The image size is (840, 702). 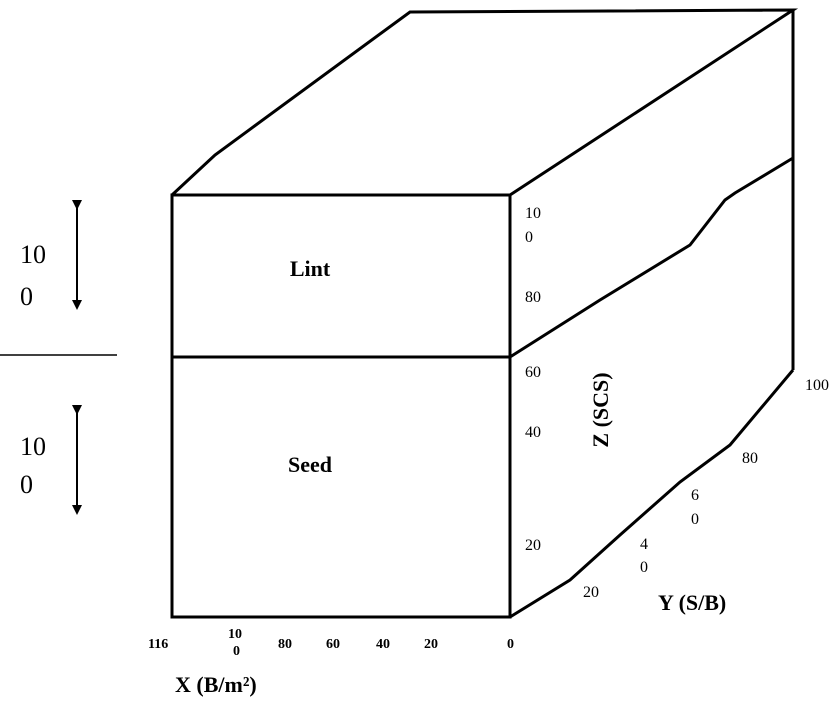 What do you see at coordinates (529, 237) in the screenshot?
I see `z-tick: 0` at bounding box center [529, 237].